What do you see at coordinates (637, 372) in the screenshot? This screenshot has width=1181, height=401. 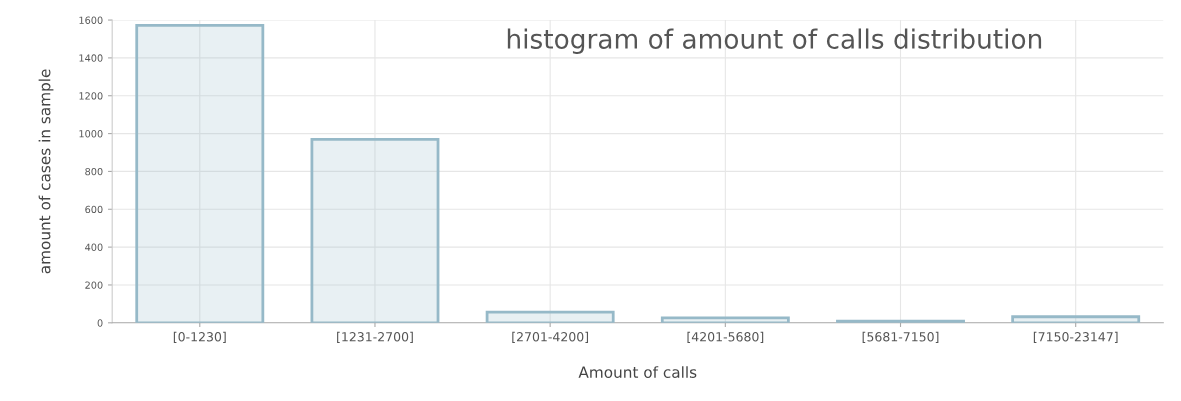 I see `x-axis-title: Amount of calls` at bounding box center [637, 372].